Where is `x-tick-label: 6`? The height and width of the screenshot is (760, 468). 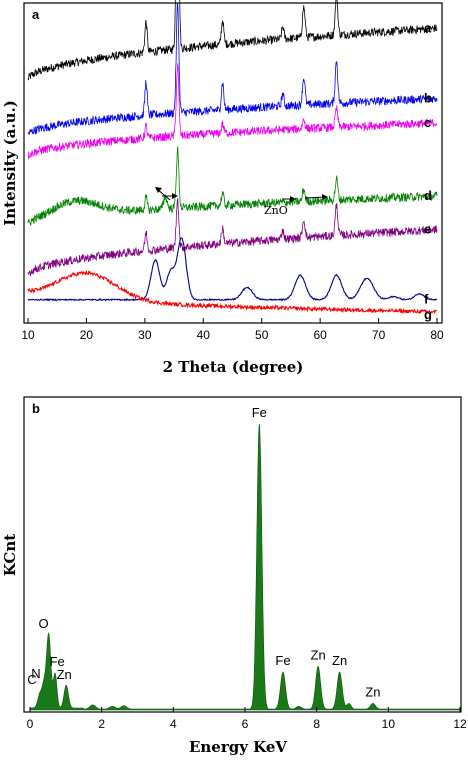
x-tick-label: 6 is located at coordinates (245, 724).